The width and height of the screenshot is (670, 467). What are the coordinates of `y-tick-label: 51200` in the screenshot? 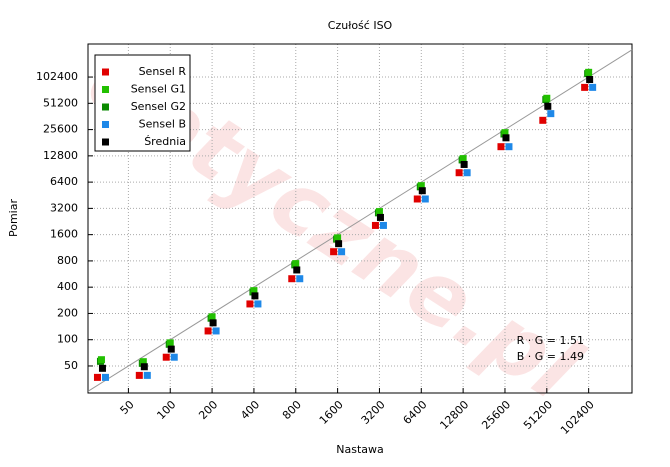 It's located at (60, 102).